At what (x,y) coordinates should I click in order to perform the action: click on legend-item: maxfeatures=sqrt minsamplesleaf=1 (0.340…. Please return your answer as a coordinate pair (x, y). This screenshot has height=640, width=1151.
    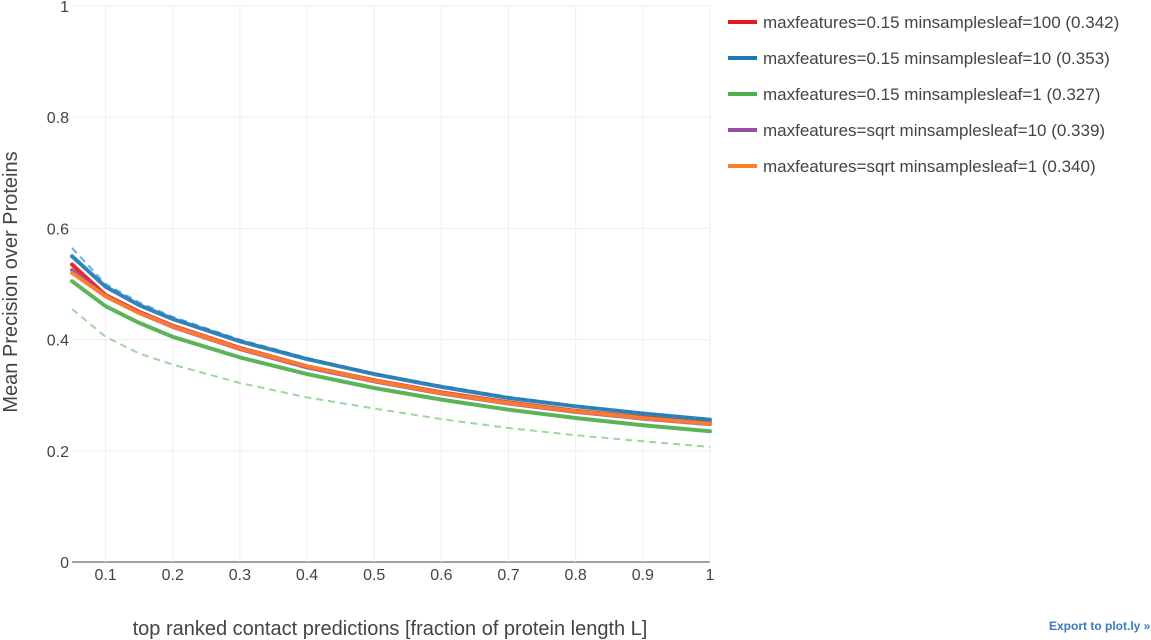
    Looking at the image, I should click on (912, 166).